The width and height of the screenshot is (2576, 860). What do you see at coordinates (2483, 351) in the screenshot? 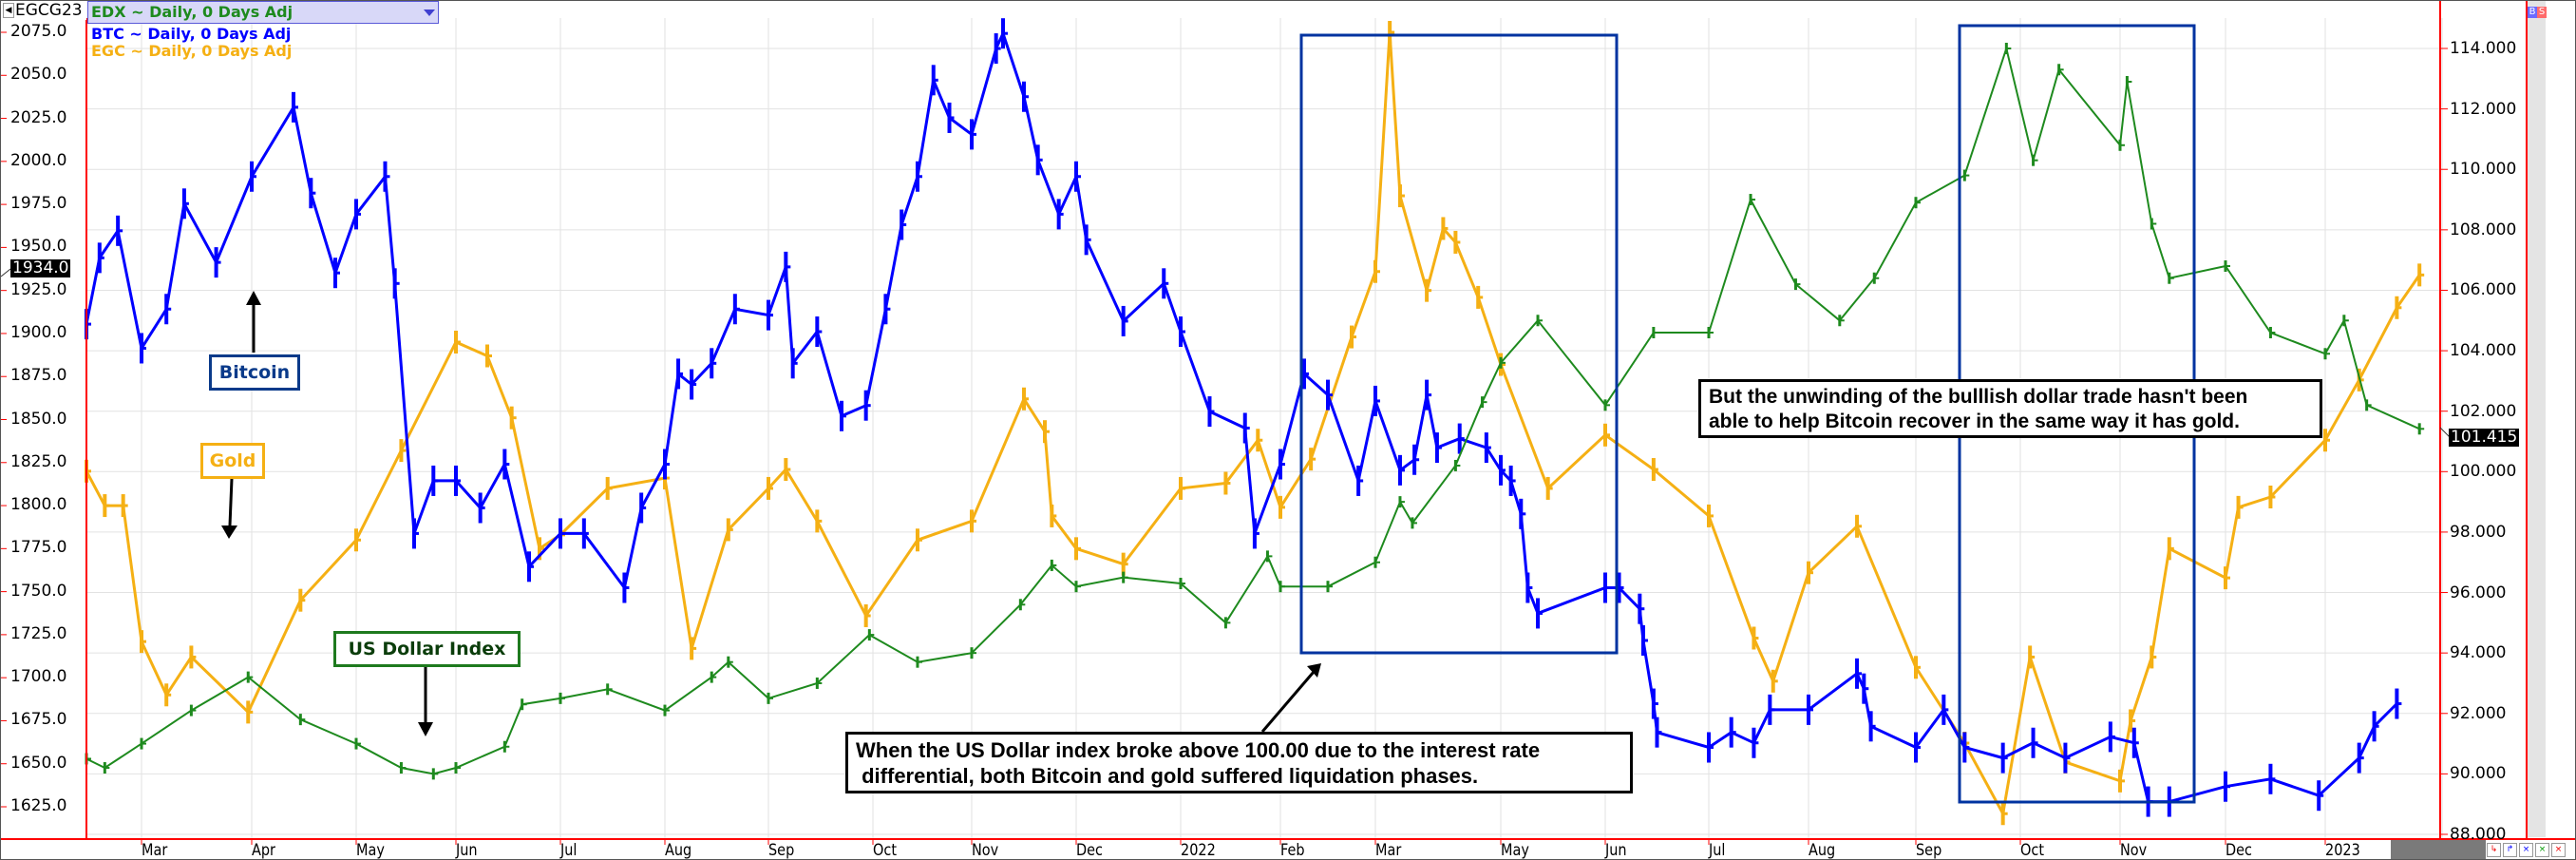
I see `right-axis-tick-label: 104.000` at bounding box center [2483, 351].